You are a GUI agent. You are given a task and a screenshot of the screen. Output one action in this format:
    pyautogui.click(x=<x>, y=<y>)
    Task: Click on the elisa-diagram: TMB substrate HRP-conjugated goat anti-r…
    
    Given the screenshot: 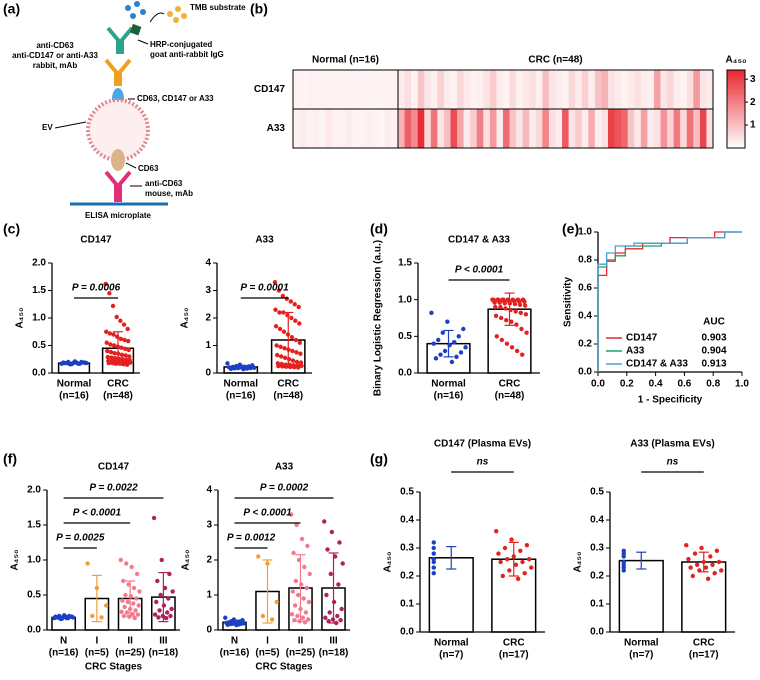 What is the action you would take?
    pyautogui.click(x=129, y=110)
    